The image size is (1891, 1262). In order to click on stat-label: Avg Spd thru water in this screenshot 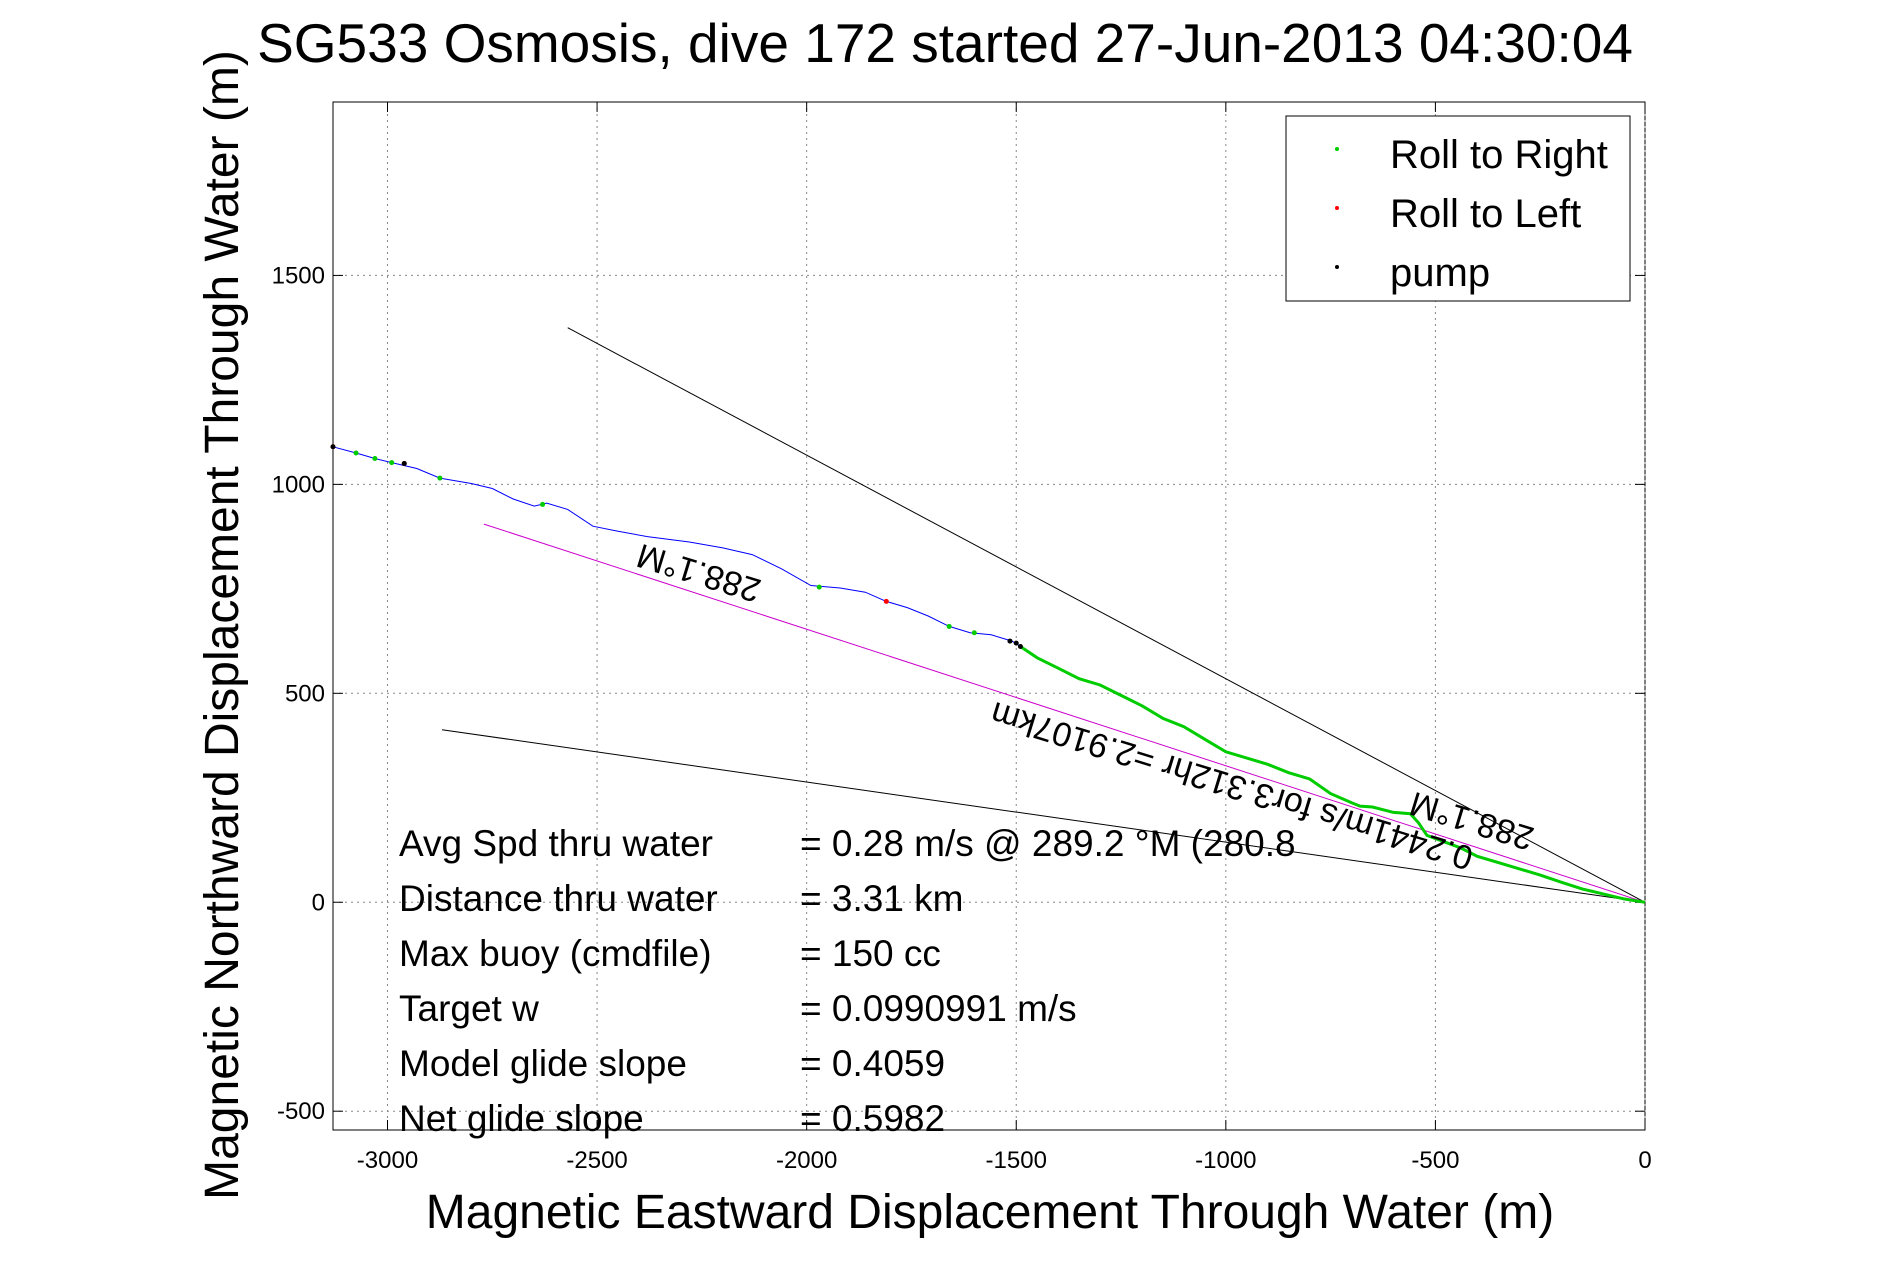, I will do `click(556, 843)`.